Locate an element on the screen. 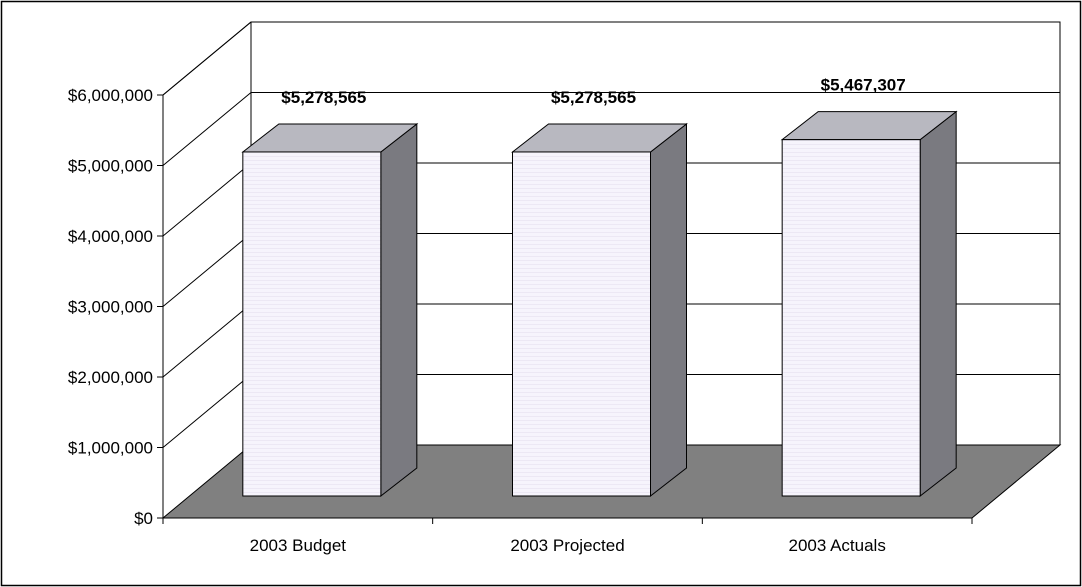  x-category-label: 2003 Actuals is located at coordinates (836, 545).